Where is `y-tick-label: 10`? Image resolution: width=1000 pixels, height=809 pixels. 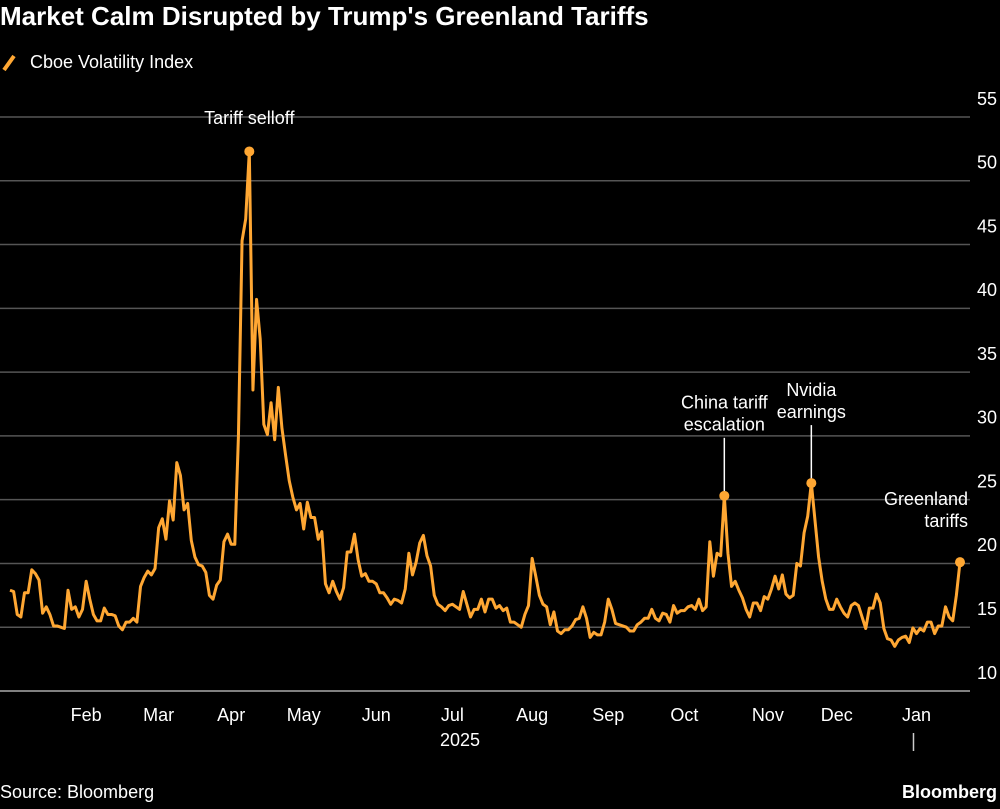 y-tick-label: 10 is located at coordinates (987, 673).